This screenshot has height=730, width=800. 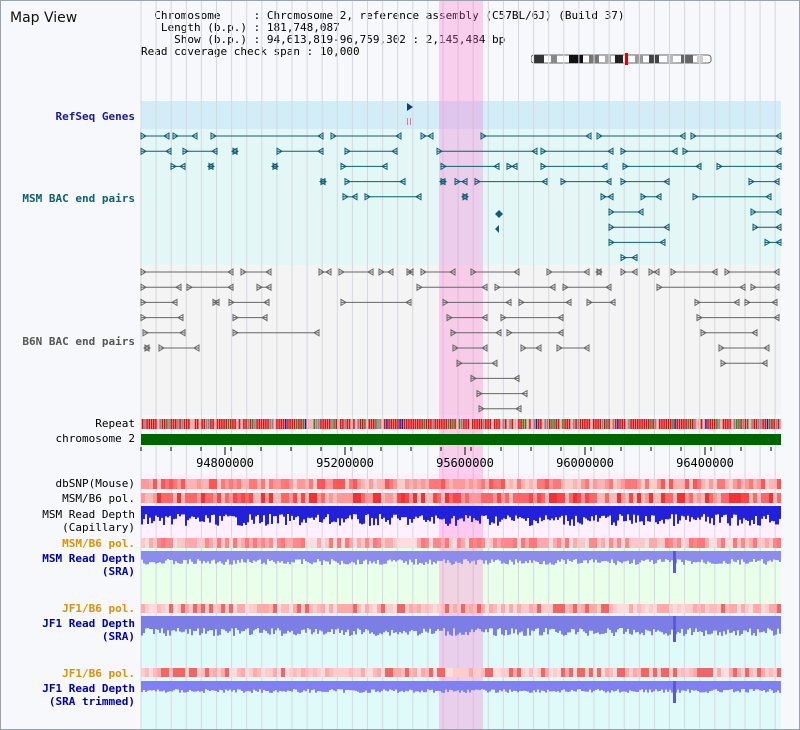 What do you see at coordinates (95, 438) in the screenshot?
I see `chromosome-label-track: chromosome 2` at bounding box center [95, 438].